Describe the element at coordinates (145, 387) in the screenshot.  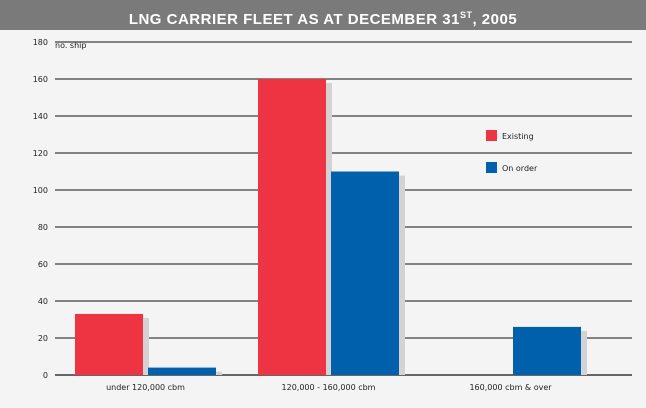
I see `x-tick-label: under 120,000 cbm` at that location.